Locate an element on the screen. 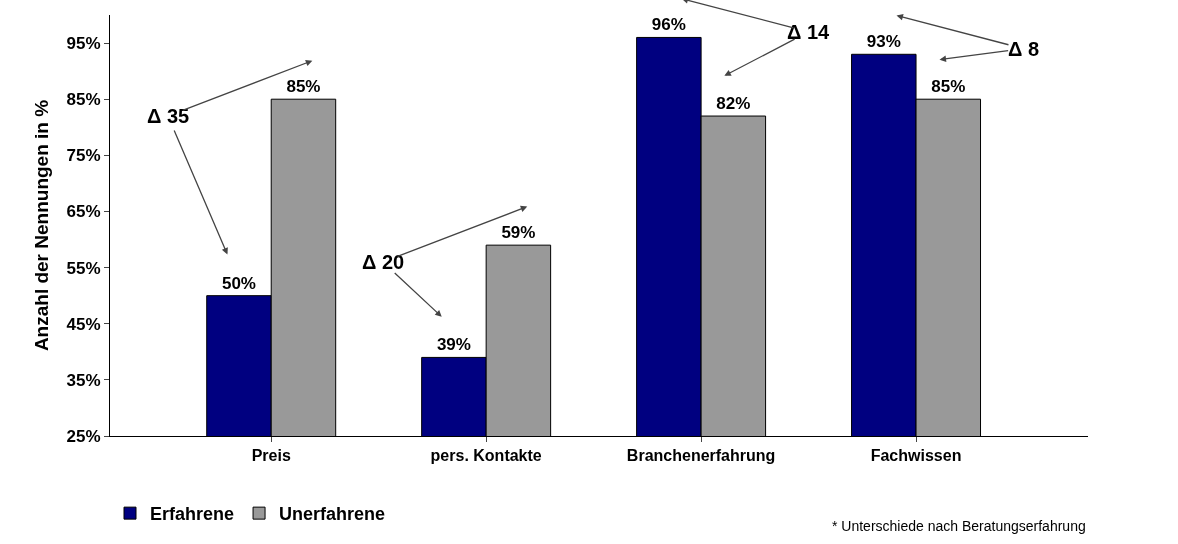 The width and height of the screenshot is (1178, 544). data-label: 82% is located at coordinates (733, 104).